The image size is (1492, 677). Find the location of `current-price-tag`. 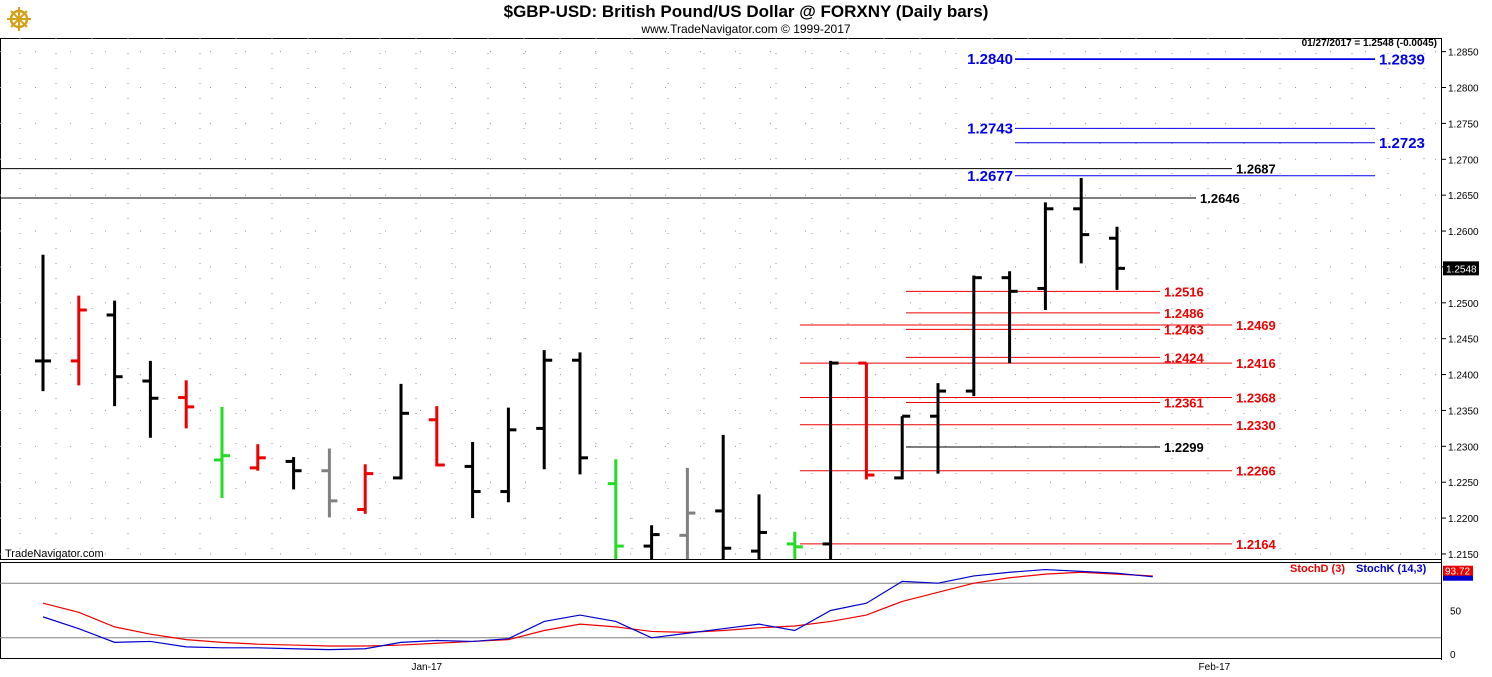

current-price-tag is located at coordinates (1461, 268).